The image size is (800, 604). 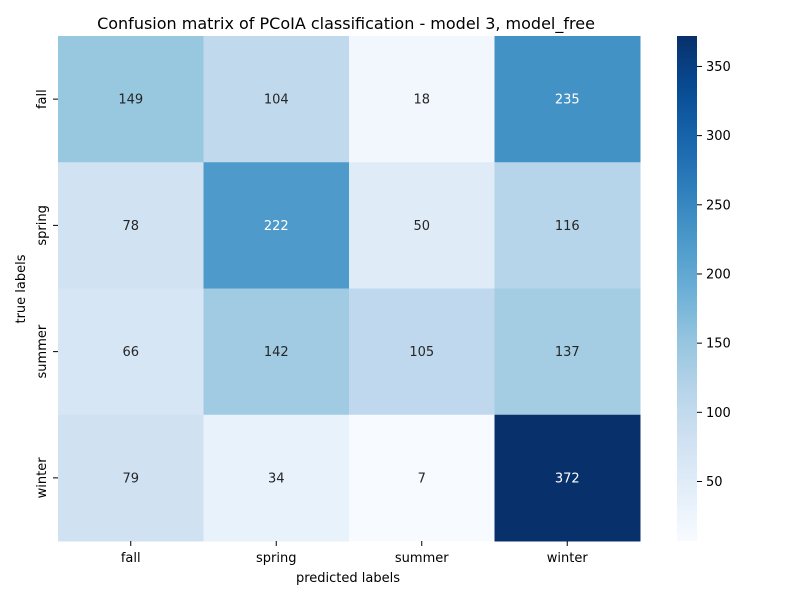 I want to click on cell-value-label: 149, so click(x=130, y=100).